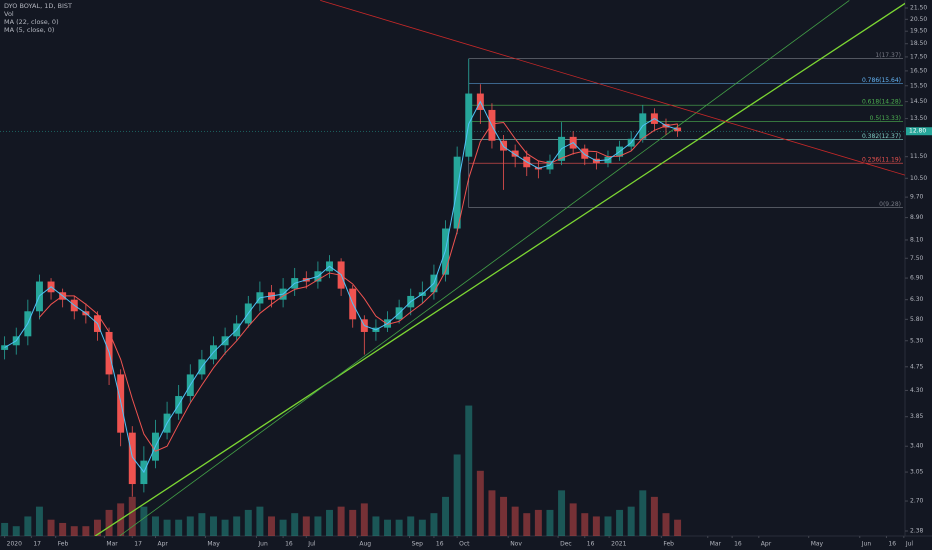 The width and height of the screenshot is (932, 550). Describe the element at coordinates (917, 501) in the screenshot. I see `y-tick-label: 2.70` at that location.